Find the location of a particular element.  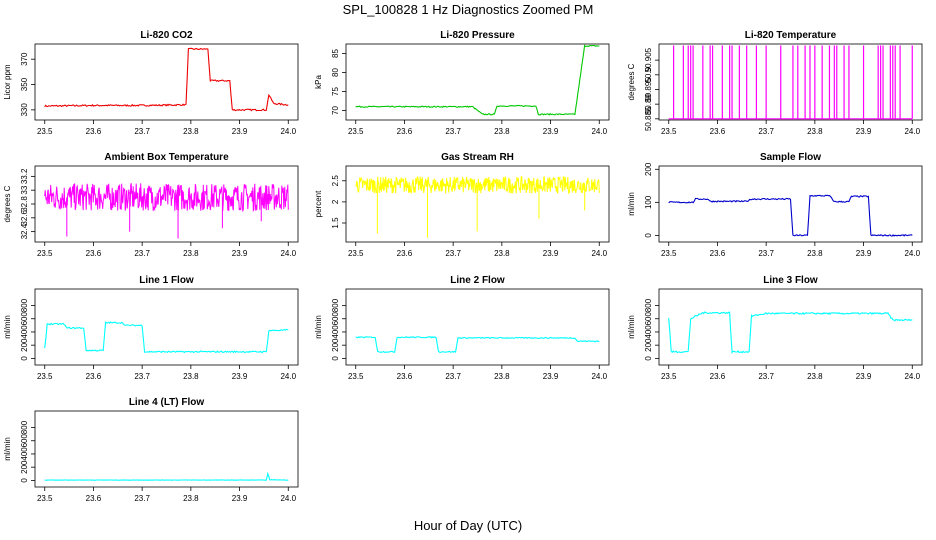

y-axis-label: kPa is located at coordinates (318, 82).